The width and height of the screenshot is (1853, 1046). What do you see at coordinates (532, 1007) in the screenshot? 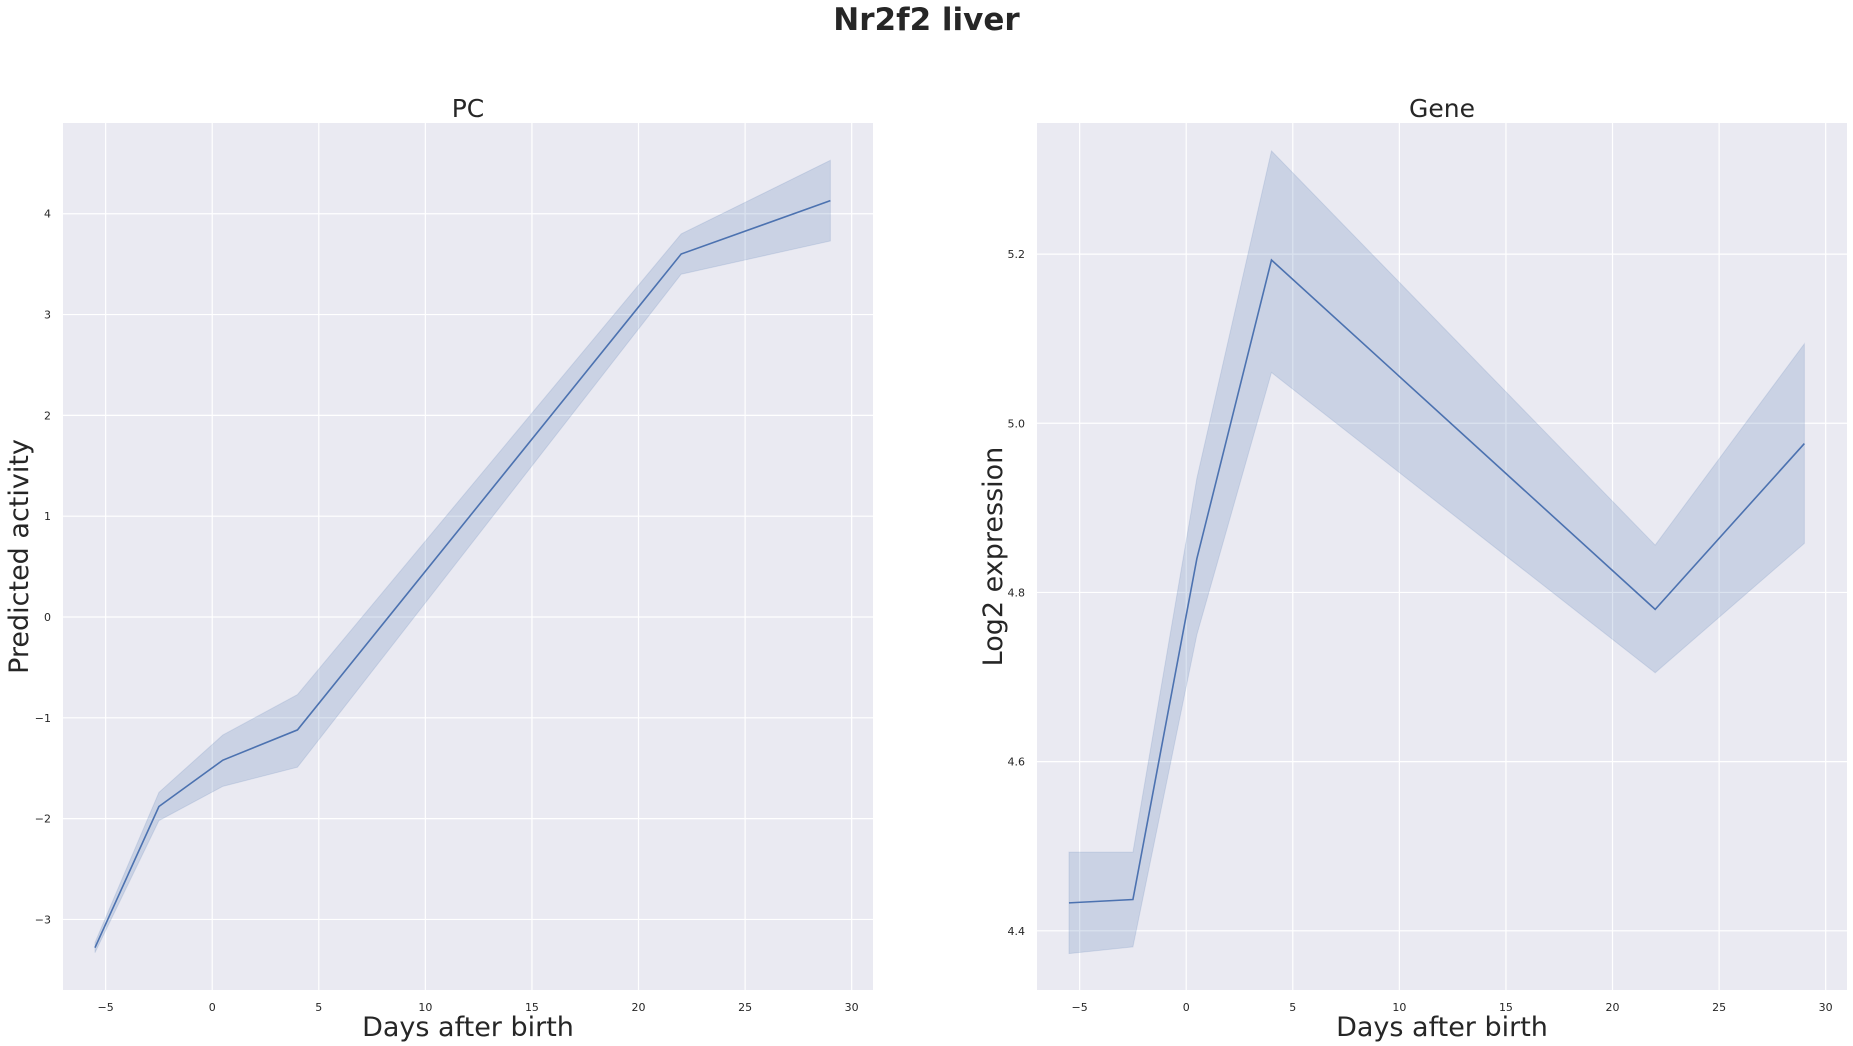
I see `plot1-x-tick-label: 15` at bounding box center [532, 1007].